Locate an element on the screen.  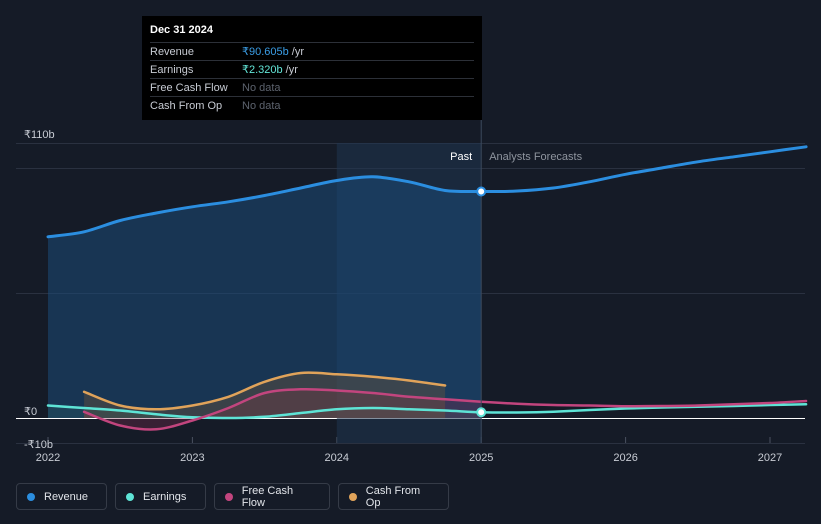
x-axis-tick-labels: 2022 2023 2024 2025 2026 2027 is located at coordinates (409, 458).